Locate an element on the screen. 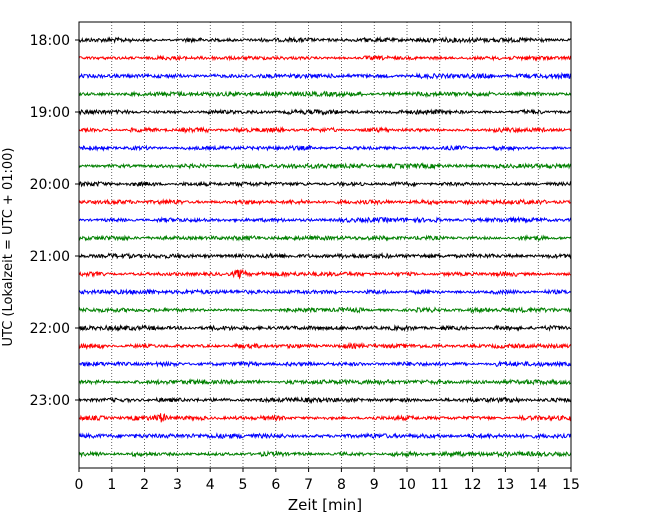 The height and width of the screenshot is (520, 650). x-tick-label: 1 is located at coordinates (111, 485).